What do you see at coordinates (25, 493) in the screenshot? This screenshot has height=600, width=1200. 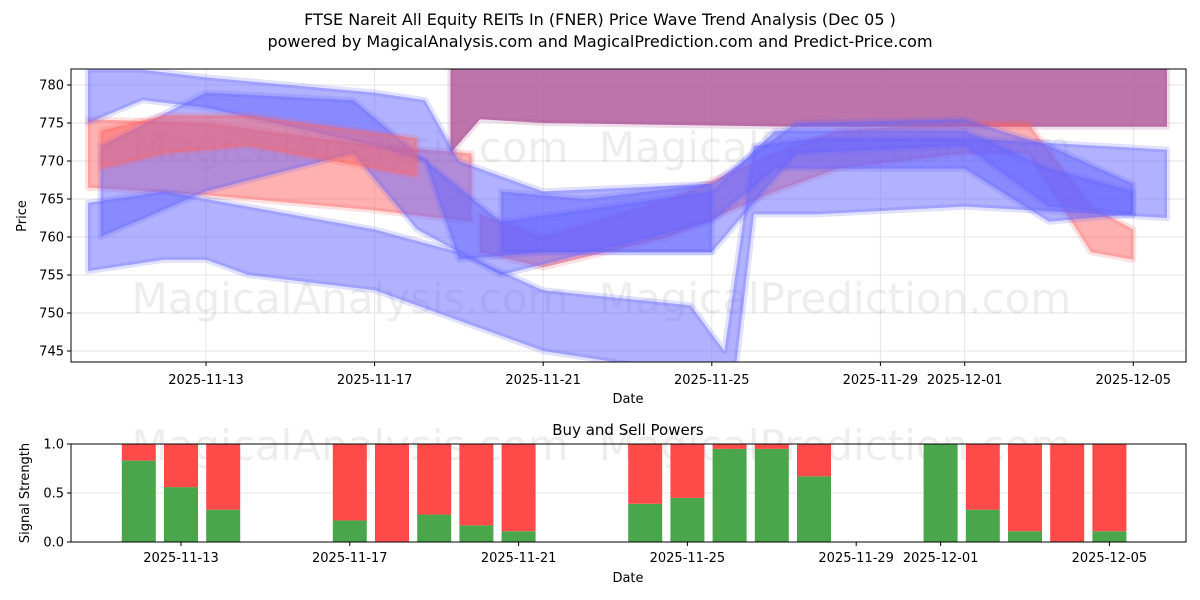 I see `y-axis-label: Signal Strength` at bounding box center [25, 493].